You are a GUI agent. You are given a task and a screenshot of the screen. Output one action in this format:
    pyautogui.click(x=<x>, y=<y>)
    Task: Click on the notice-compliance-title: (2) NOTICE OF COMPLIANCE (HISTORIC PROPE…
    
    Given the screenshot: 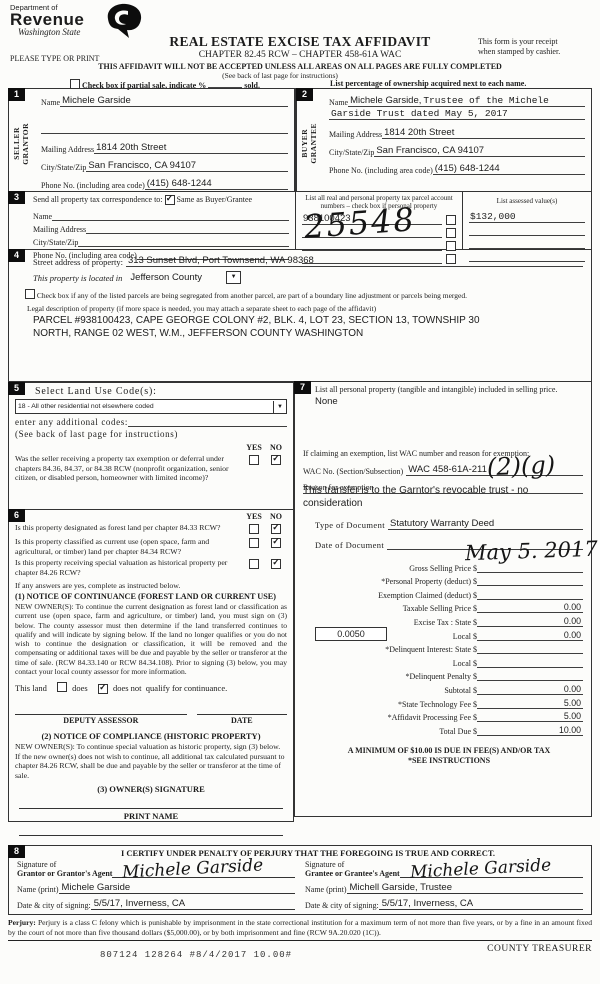 What is the action you would take?
    pyautogui.click(x=151, y=736)
    